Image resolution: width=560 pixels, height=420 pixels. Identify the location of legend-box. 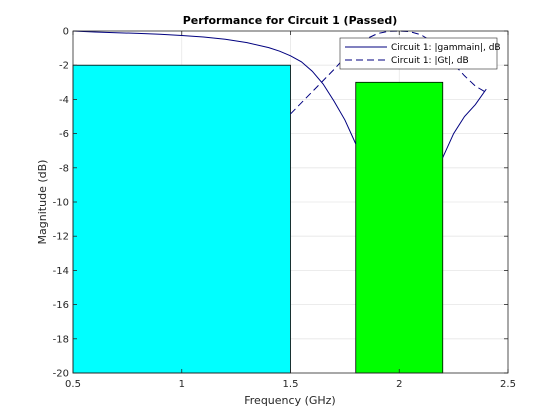
(418, 53).